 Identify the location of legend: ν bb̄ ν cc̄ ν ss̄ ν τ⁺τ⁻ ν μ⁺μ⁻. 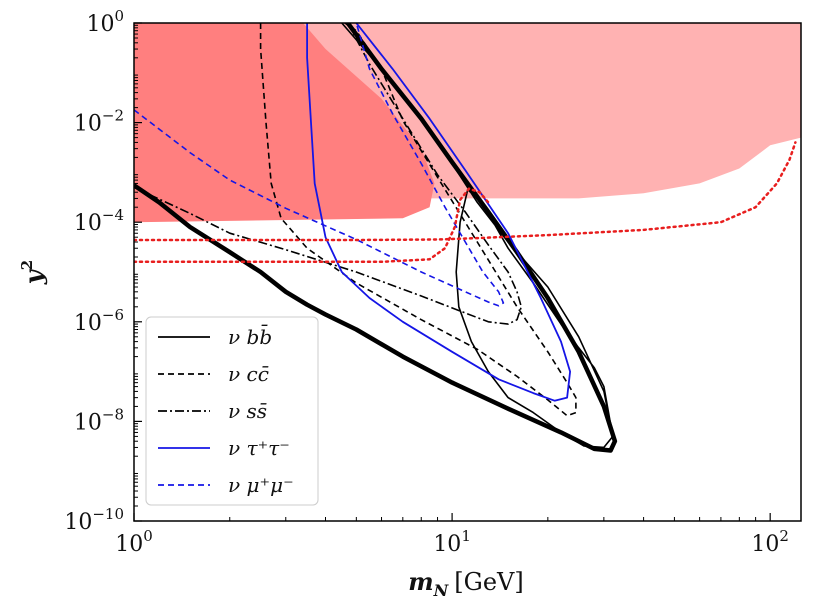
(232, 411).